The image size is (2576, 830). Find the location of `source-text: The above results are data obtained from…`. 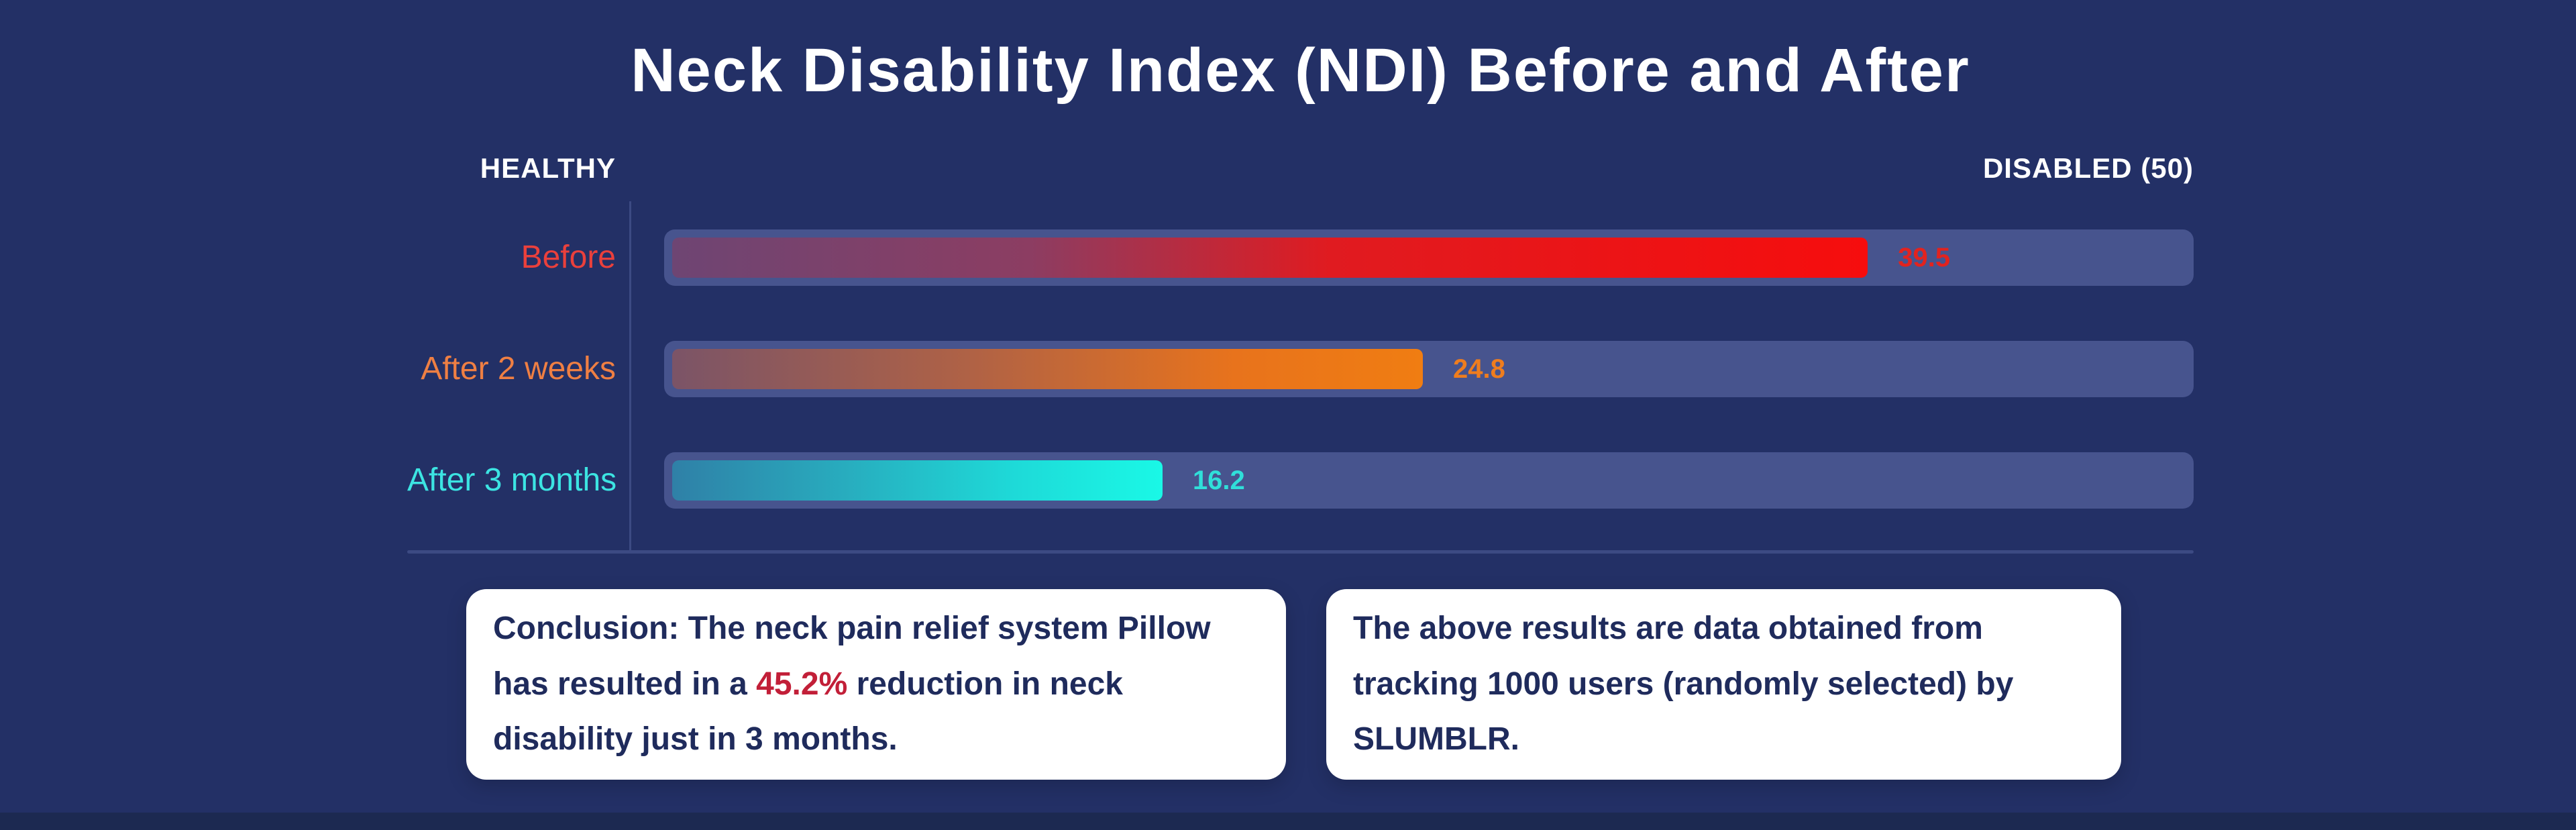

source-text: The above results are data obtained from… is located at coordinates (1723, 684).